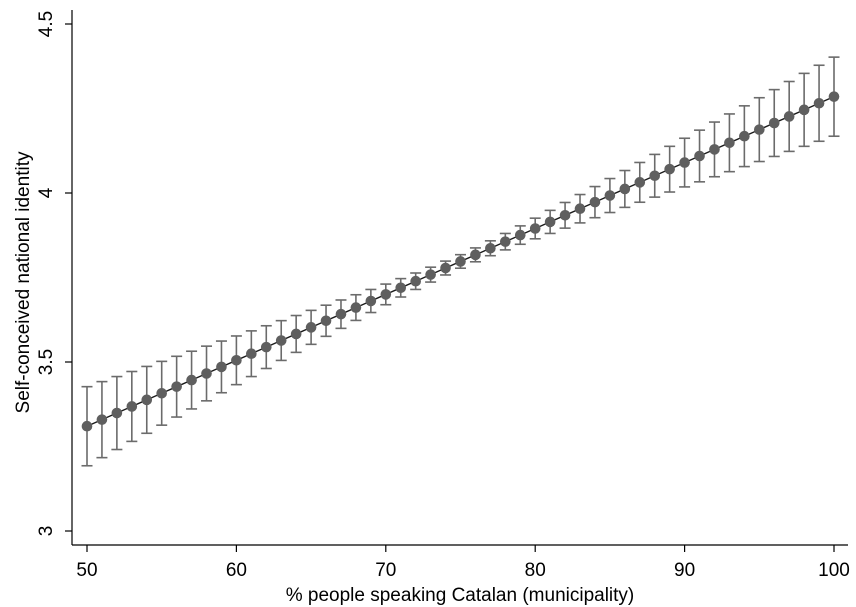  Describe the element at coordinates (54, 277) in the screenshot. I see `y-axis: 3 3.5 4 4.5` at that location.